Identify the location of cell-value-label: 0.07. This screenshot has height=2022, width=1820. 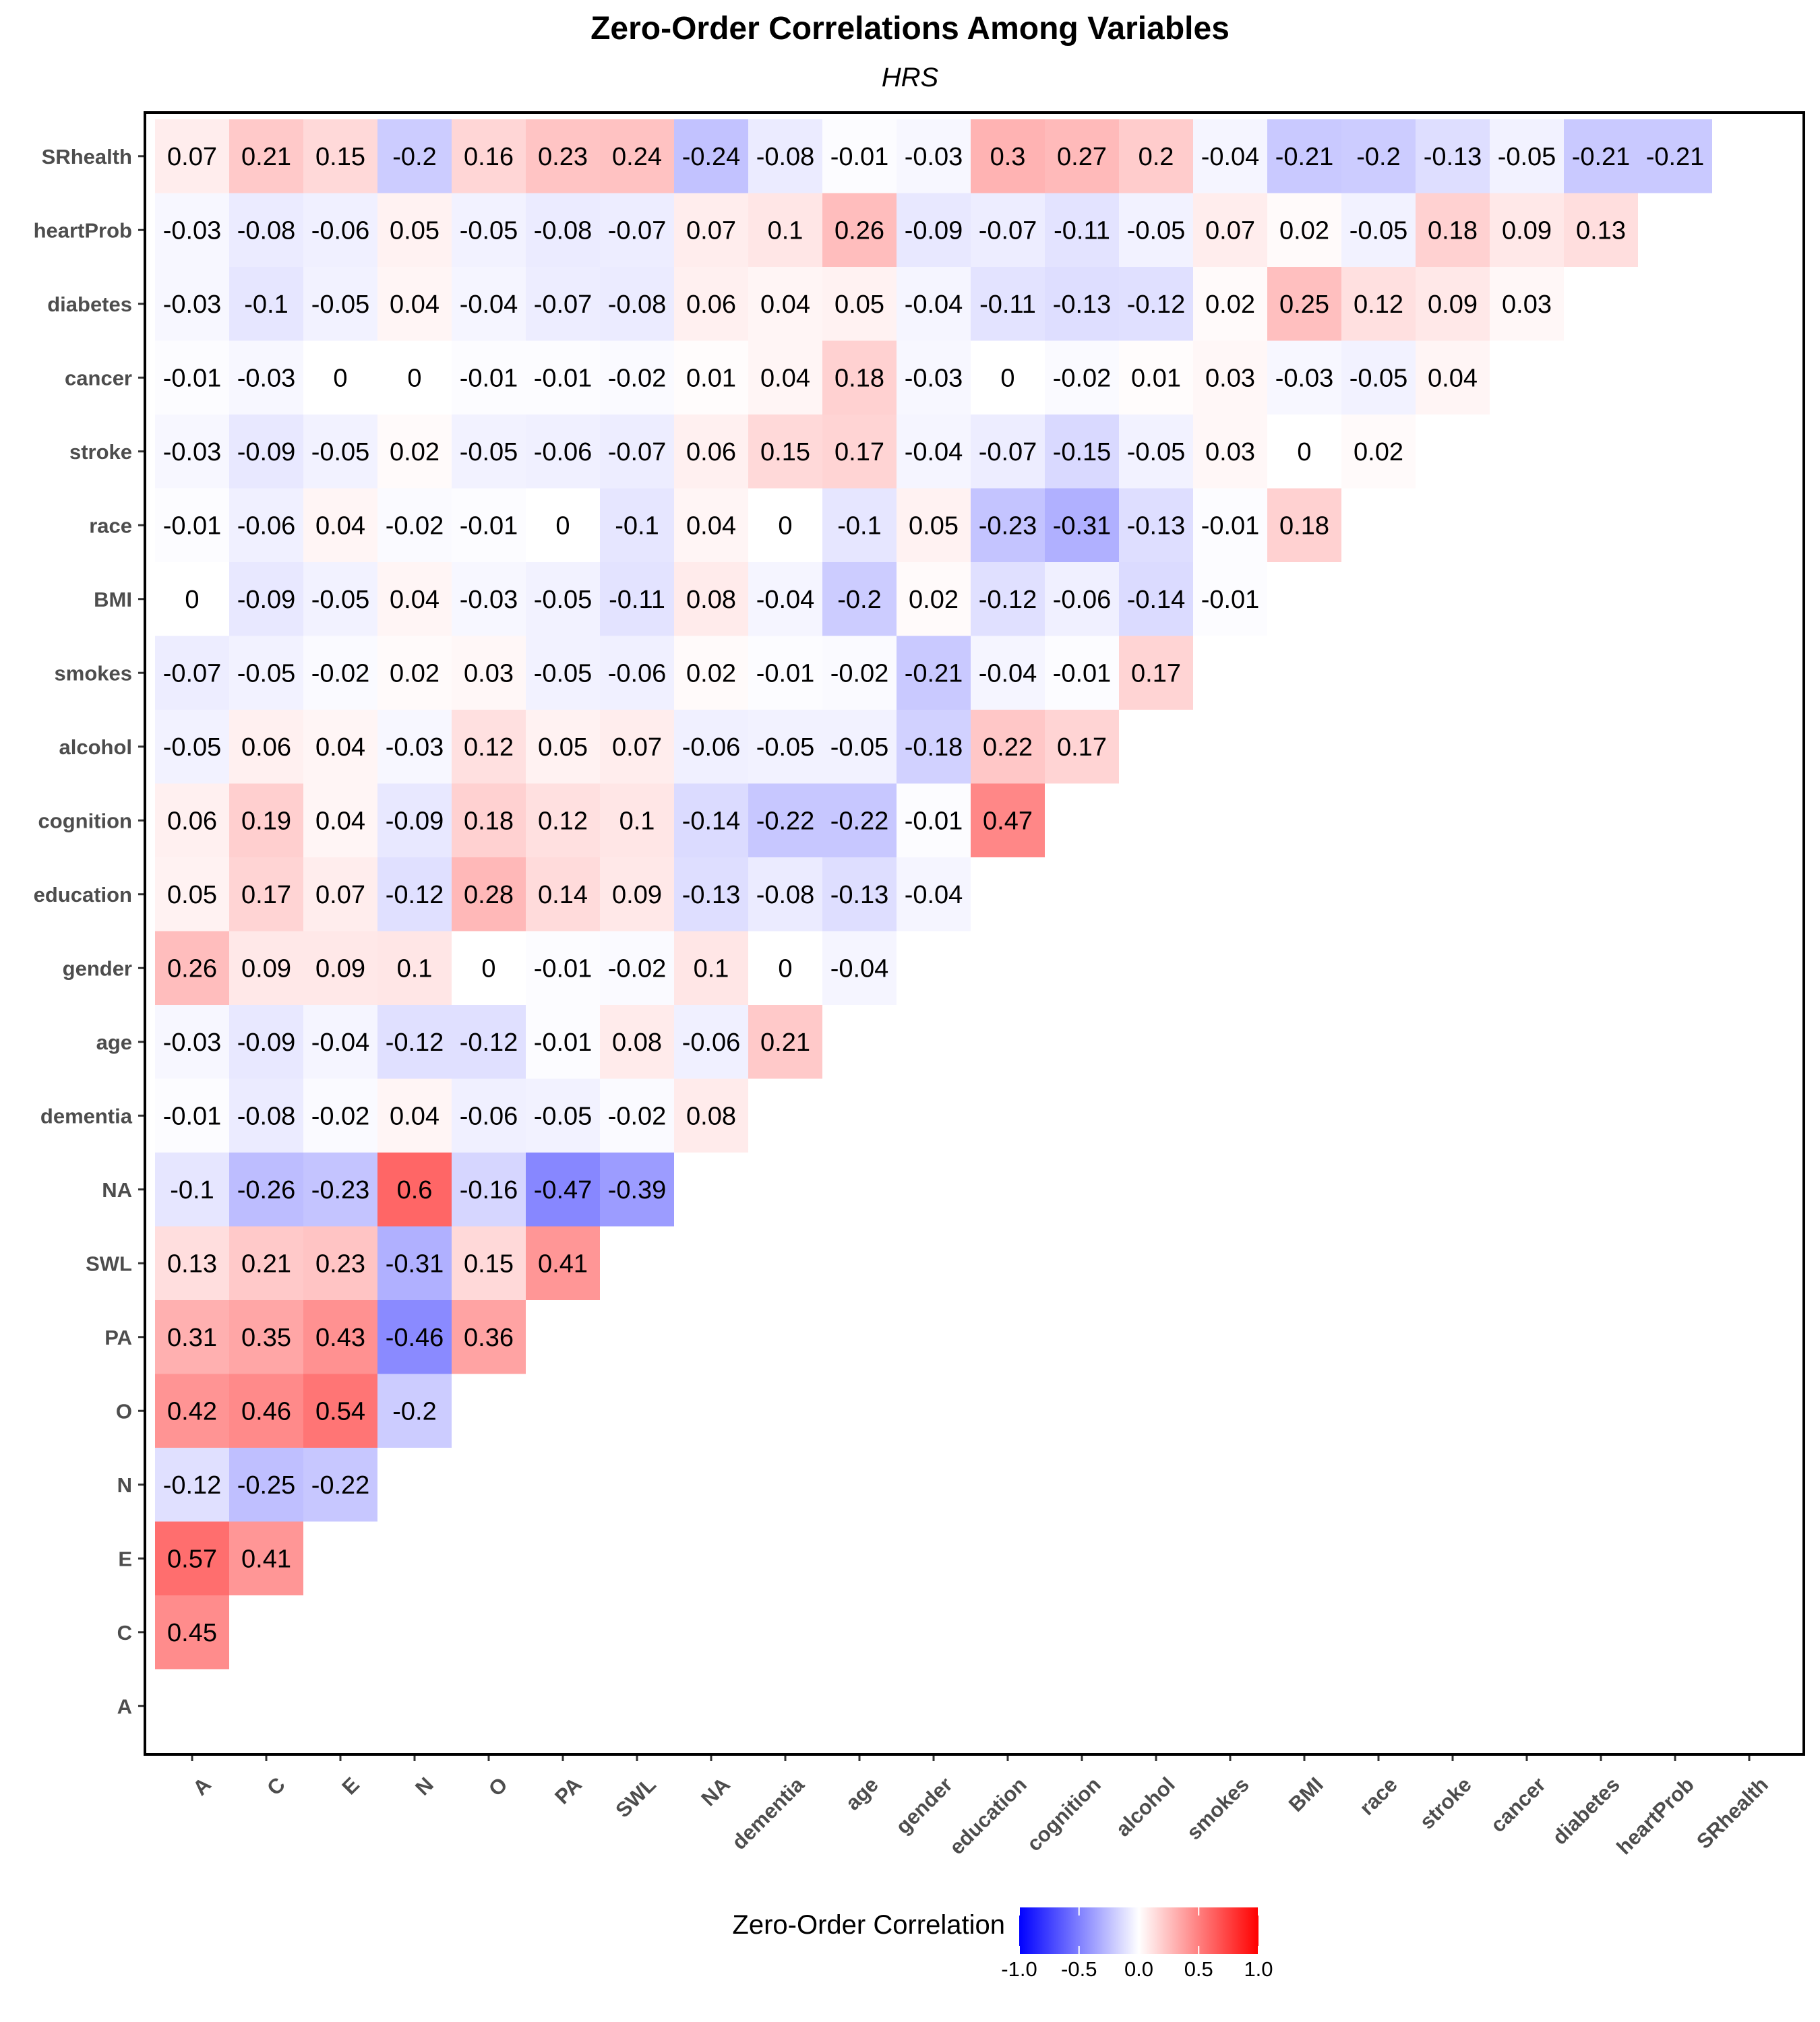
(340, 895).